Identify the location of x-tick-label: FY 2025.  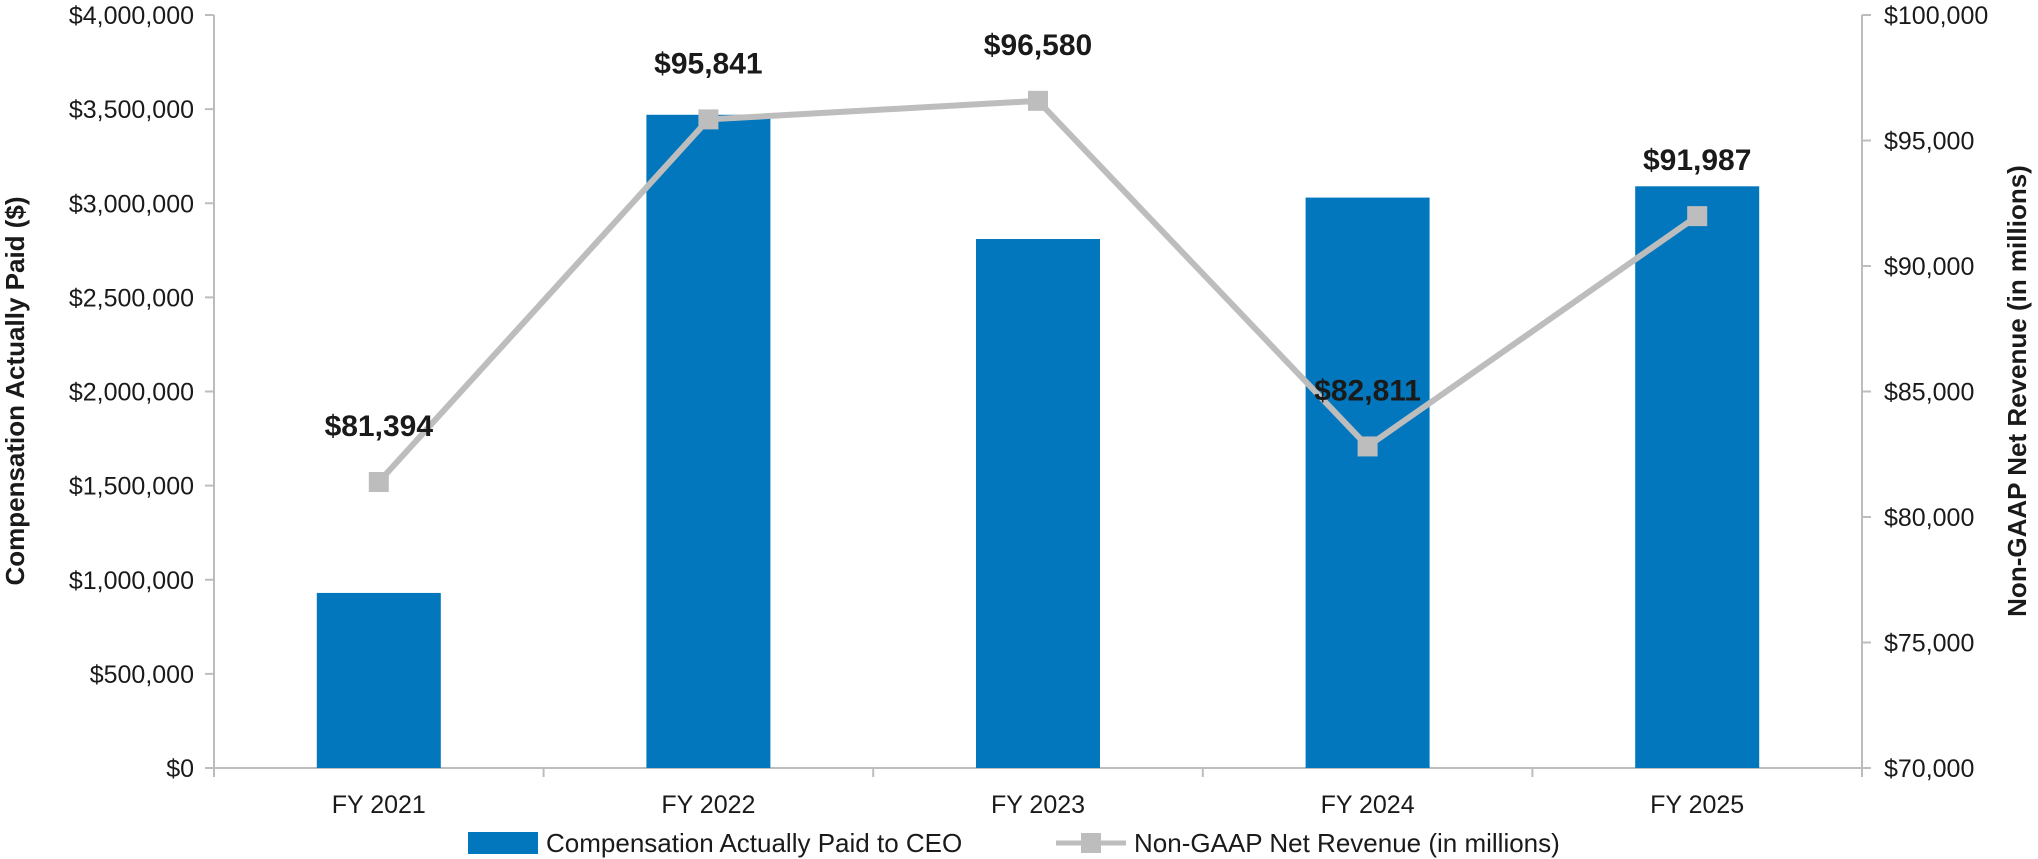
(1697, 805).